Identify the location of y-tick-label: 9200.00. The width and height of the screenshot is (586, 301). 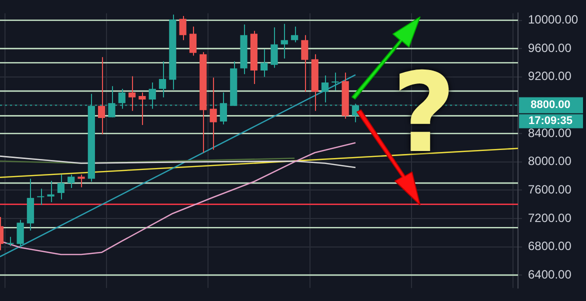
(550, 76).